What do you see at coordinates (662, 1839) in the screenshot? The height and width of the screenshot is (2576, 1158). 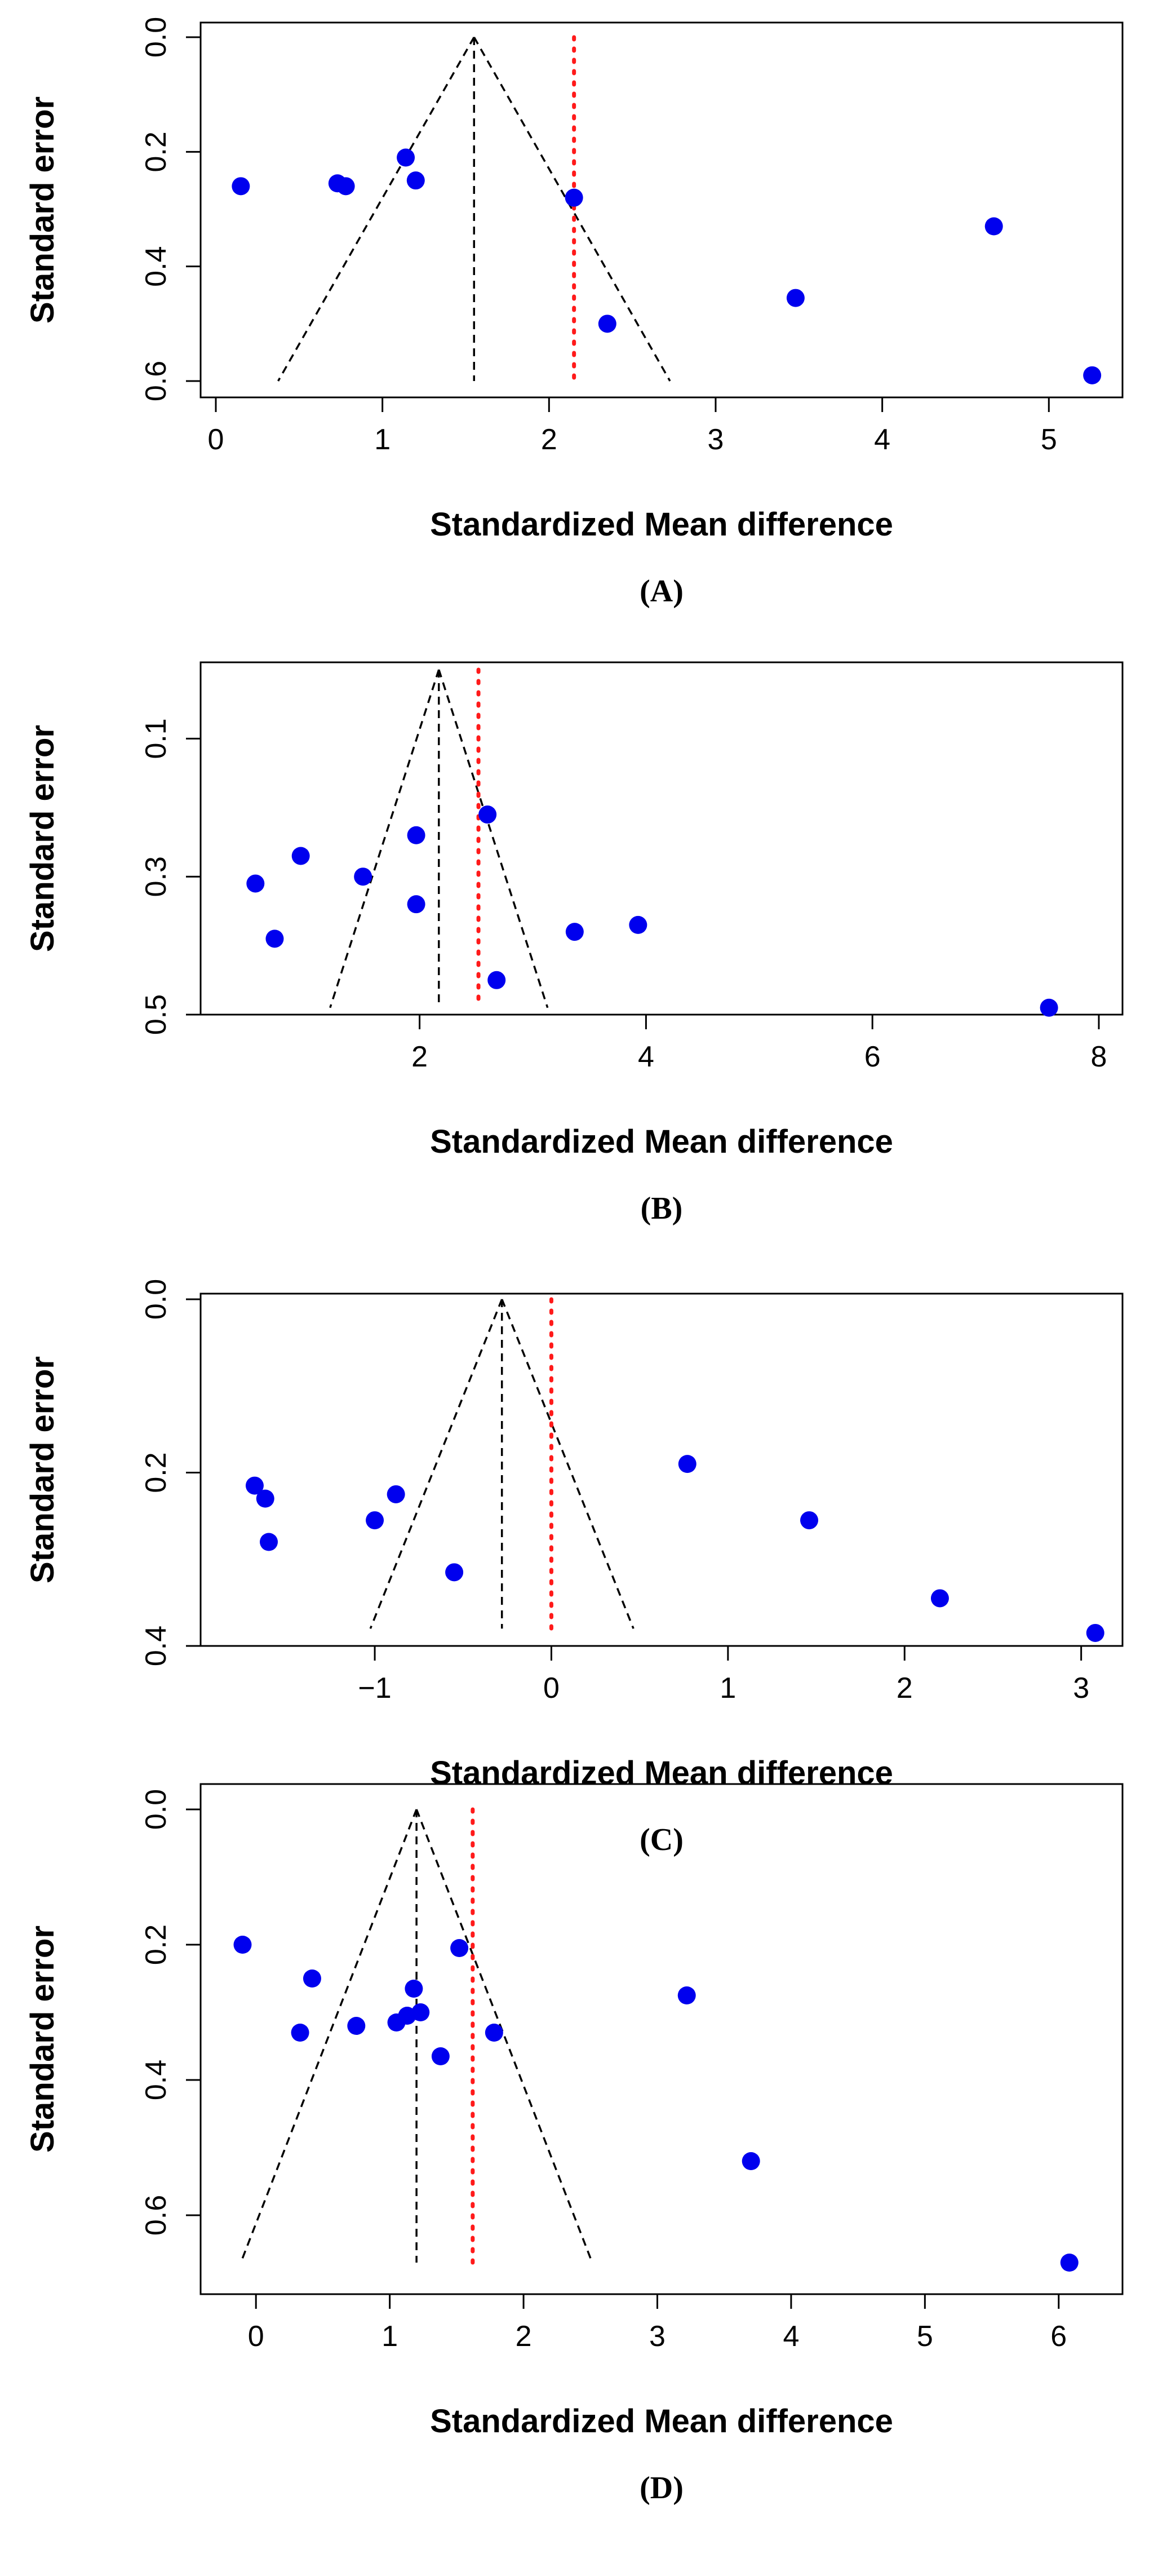 I see `panel-label: (C)` at bounding box center [662, 1839].